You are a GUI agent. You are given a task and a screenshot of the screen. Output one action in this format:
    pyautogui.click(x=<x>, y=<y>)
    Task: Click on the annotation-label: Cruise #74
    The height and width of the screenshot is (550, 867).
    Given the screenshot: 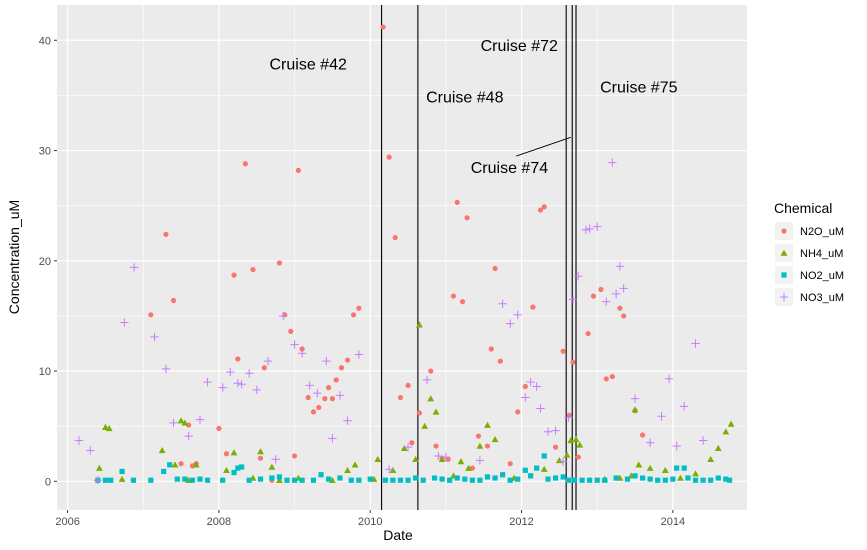 What is the action you would take?
    pyautogui.click(x=509, y=168)
    